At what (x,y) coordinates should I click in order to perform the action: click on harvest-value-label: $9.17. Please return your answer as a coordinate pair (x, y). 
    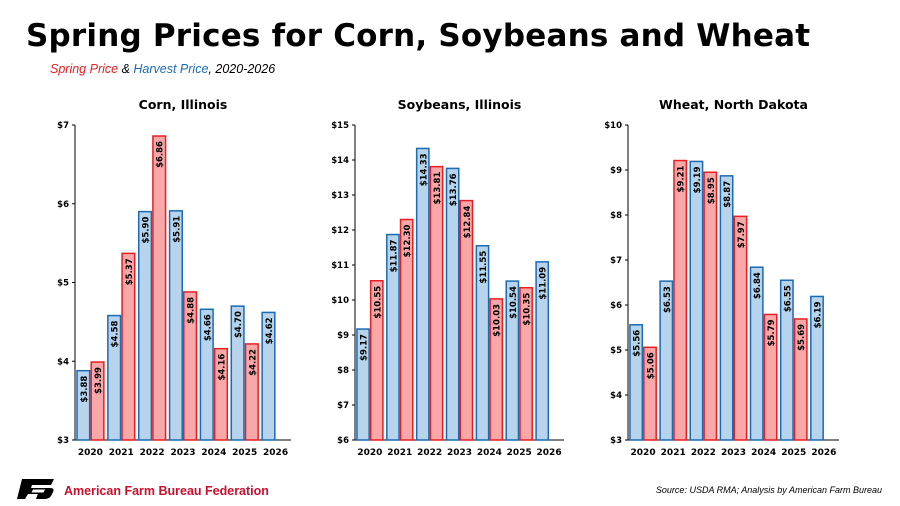
    Looking at the image, I should click on (365, 347).